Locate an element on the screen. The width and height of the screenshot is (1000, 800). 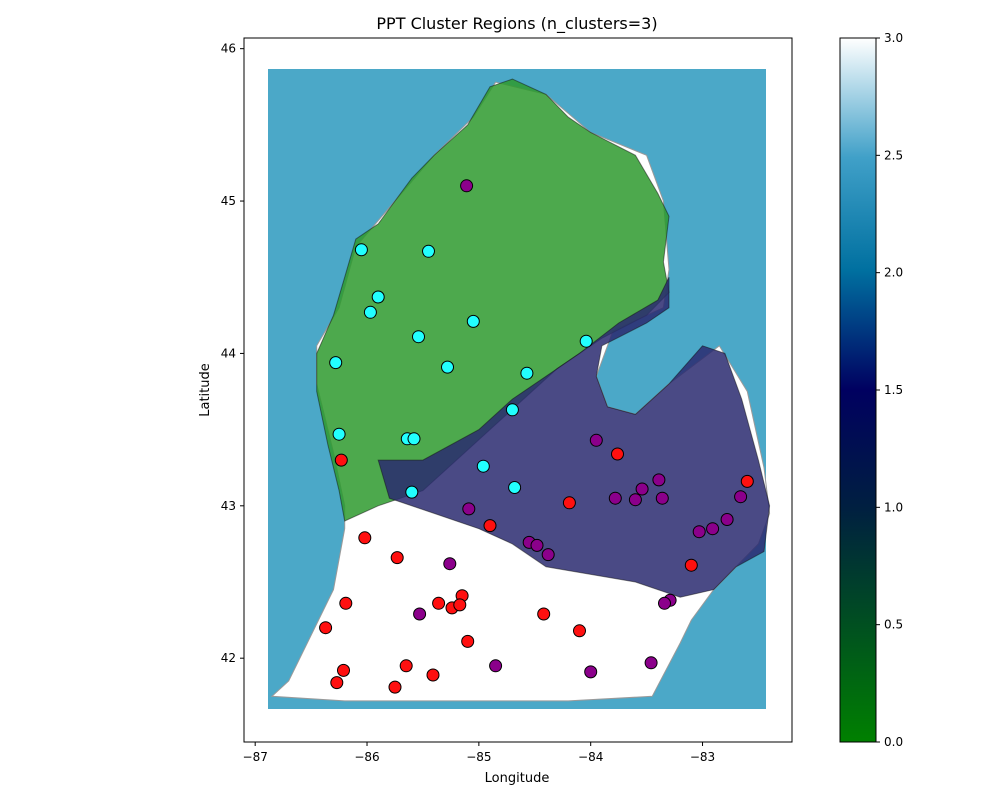
colorbar-tick-label: 2.0 is located at coordinates (893, 273).